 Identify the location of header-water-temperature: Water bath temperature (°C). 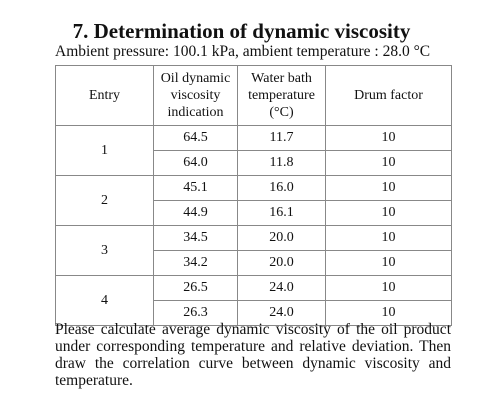
(281, 95).